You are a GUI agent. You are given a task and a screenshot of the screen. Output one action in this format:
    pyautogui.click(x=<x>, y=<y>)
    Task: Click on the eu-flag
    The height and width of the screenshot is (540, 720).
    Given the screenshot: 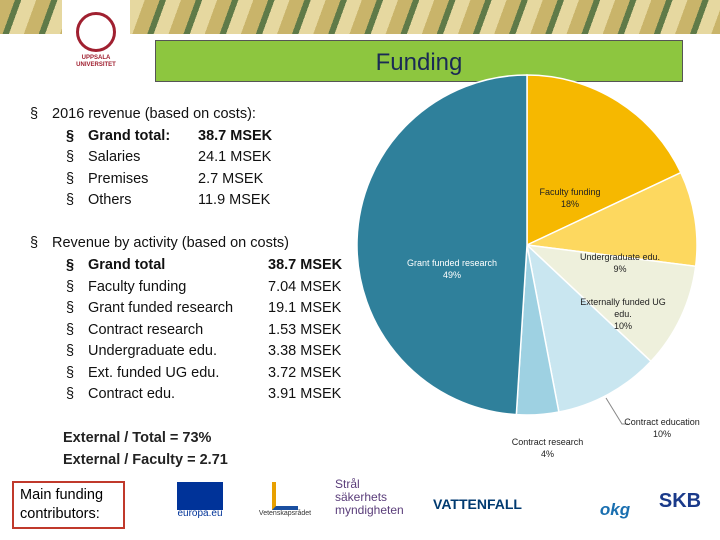 What is the action you would take?
    pyautogui.click(x=200, y=496)
    